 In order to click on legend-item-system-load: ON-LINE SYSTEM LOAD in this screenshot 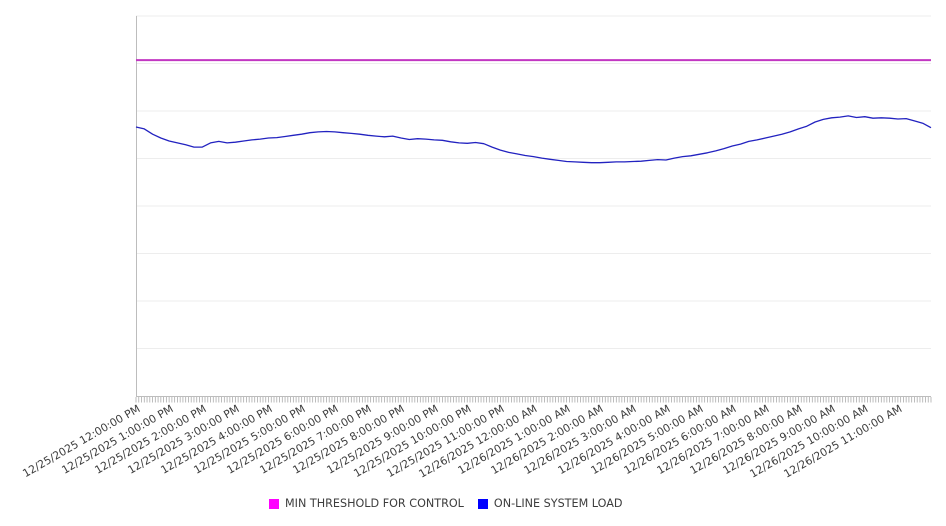, I will do `click(550, 503)`.